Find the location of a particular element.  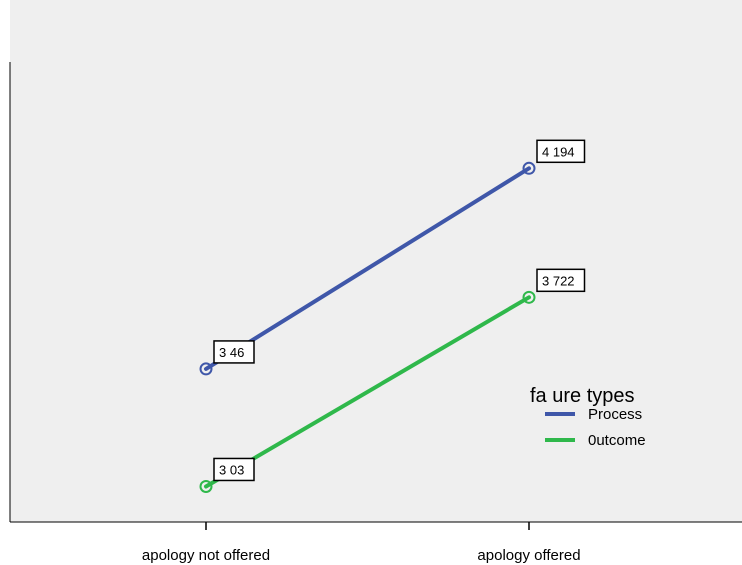

x-tick-label-apology-not-offered: apology not offered is located at coordinates (206, 555).